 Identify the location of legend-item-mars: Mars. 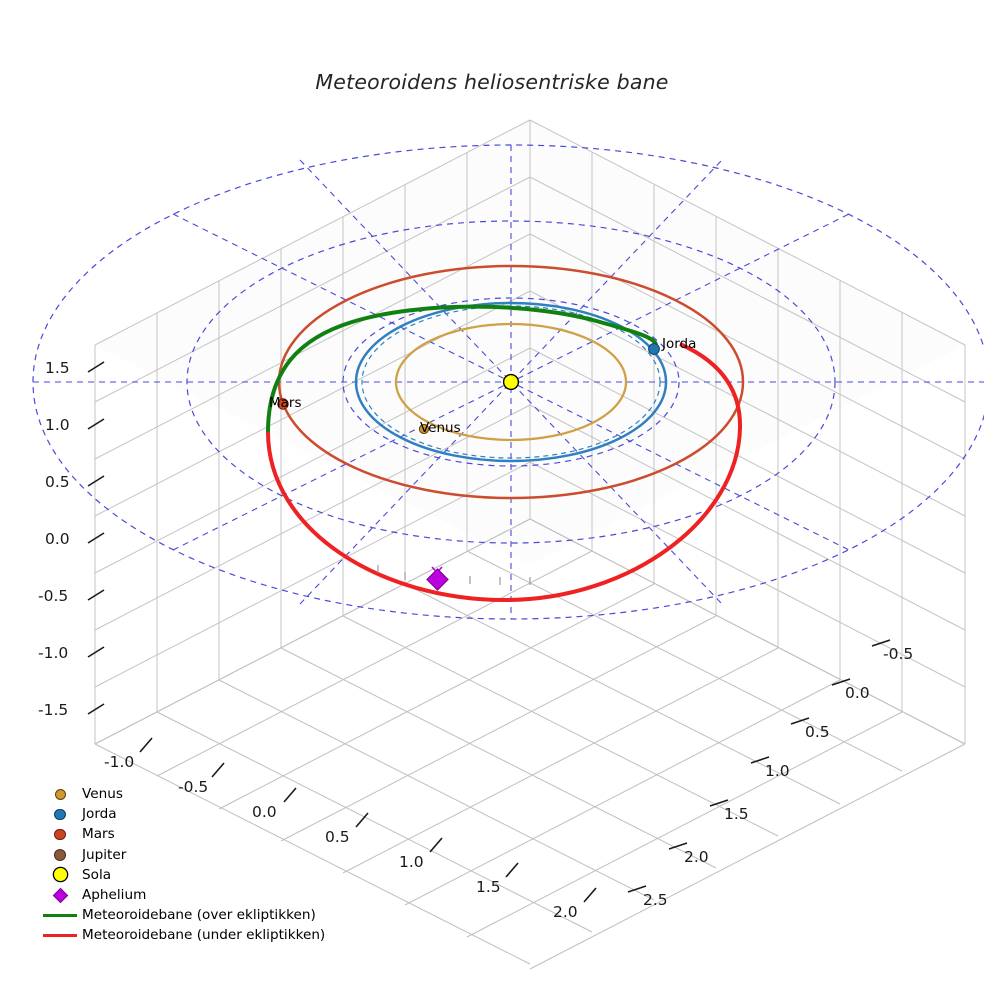
(188, 834).